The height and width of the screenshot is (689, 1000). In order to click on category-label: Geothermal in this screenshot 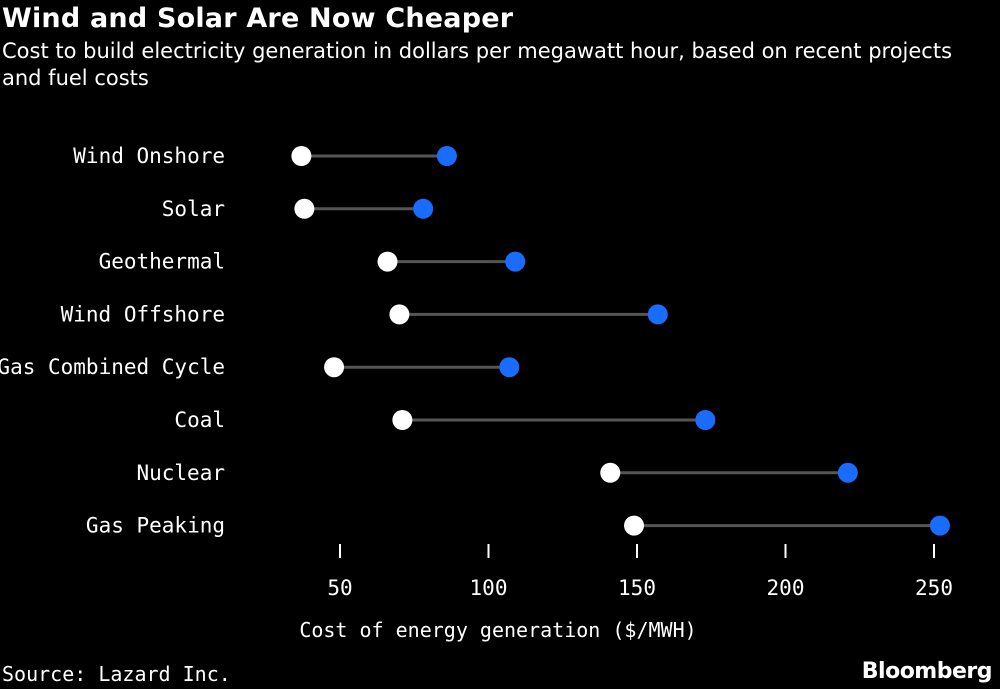, I will do `click(162, 262)`.